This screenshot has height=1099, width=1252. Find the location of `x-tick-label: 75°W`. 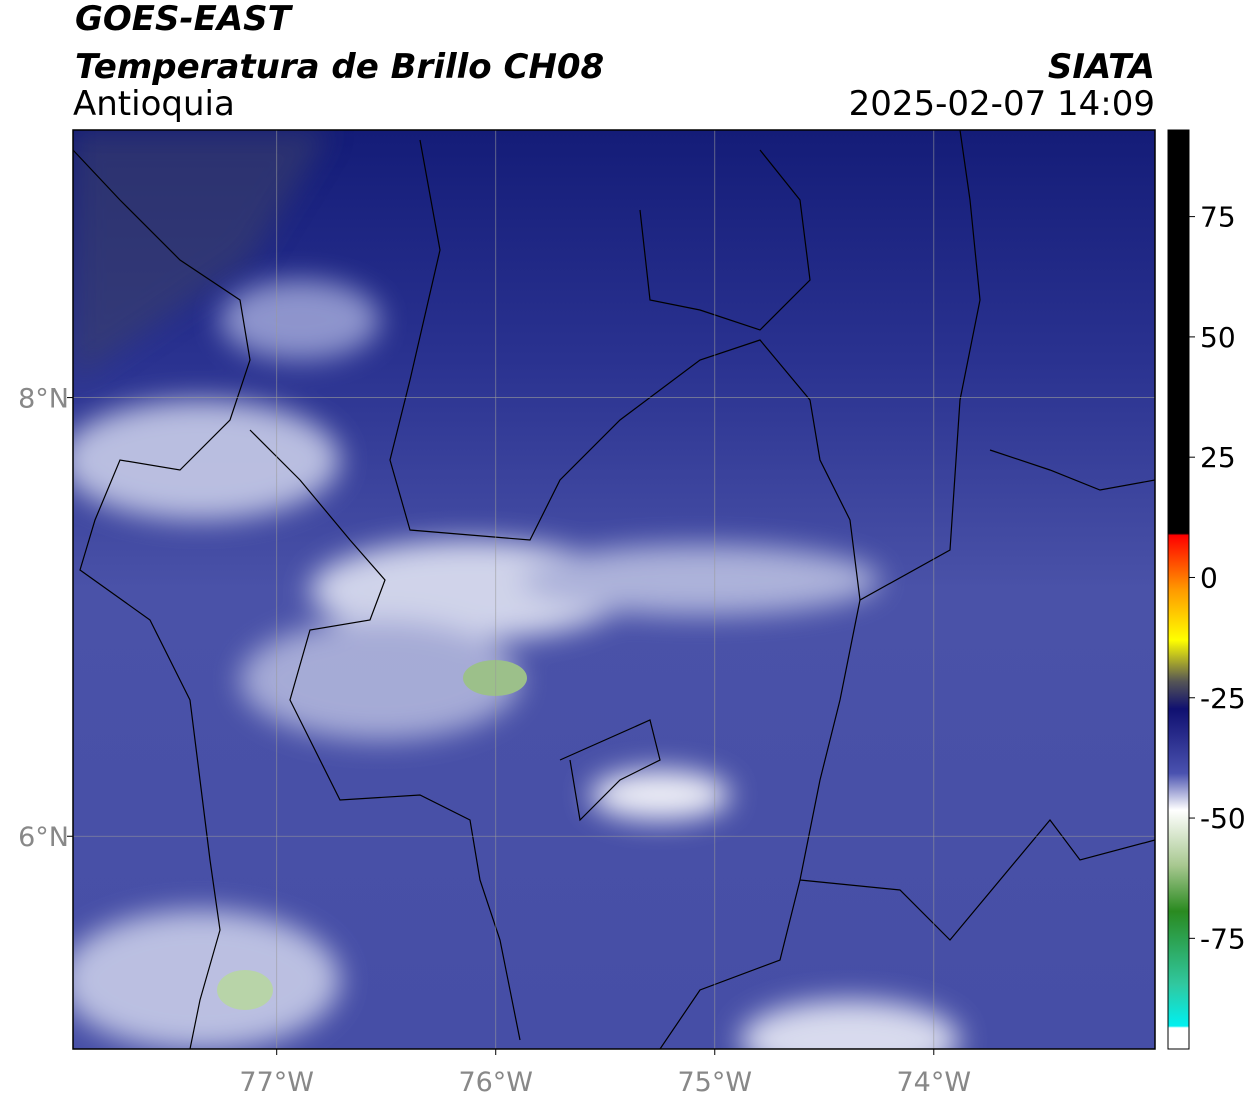

x-tick-label: 75°W is located at coordinates (714, 1082).